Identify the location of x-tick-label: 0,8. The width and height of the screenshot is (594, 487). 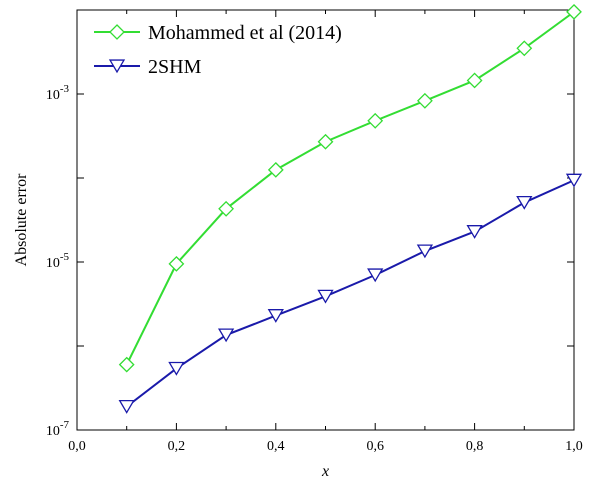
(475, 446).